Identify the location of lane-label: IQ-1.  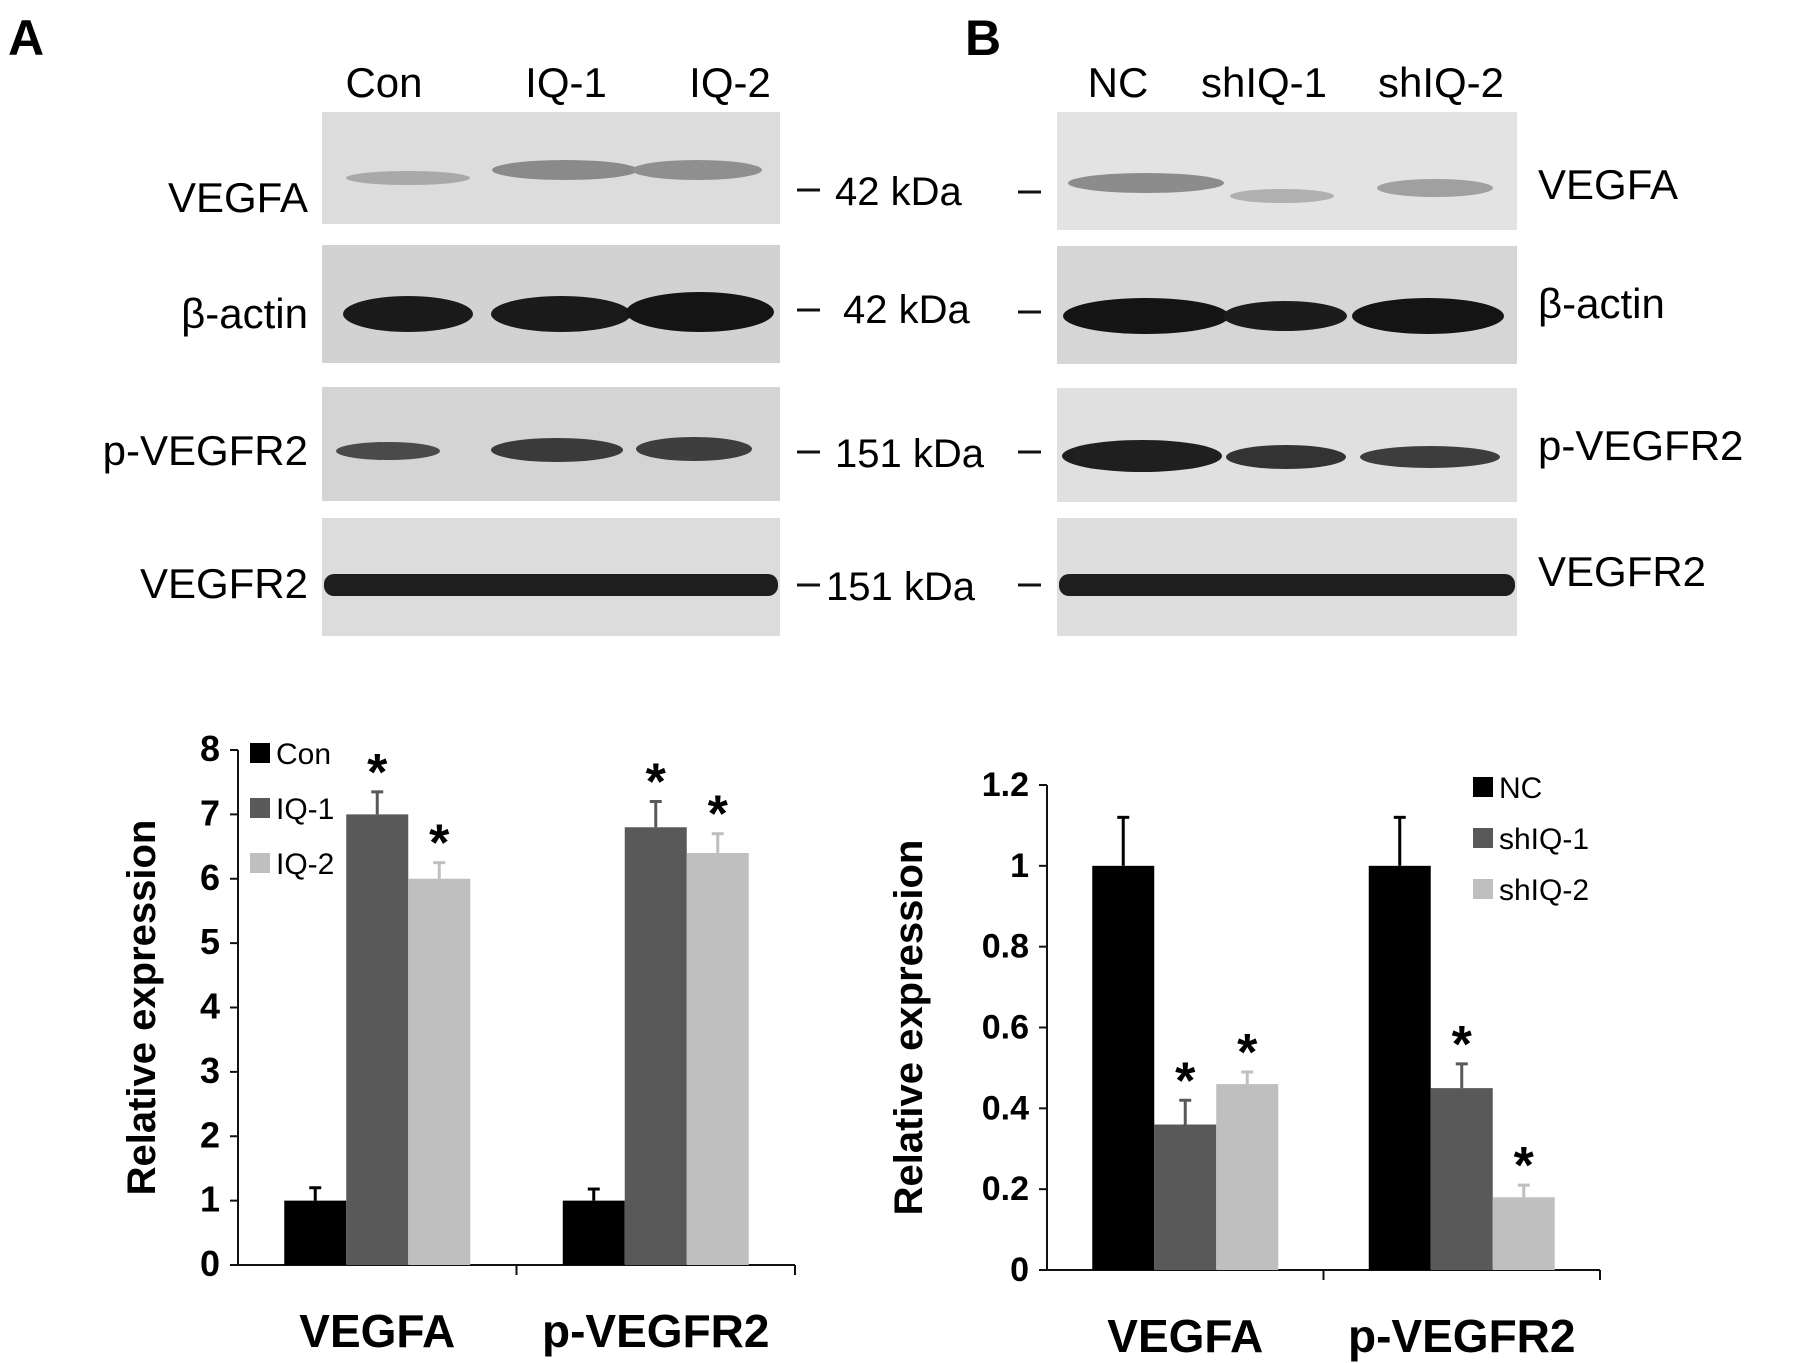
(566, 82).